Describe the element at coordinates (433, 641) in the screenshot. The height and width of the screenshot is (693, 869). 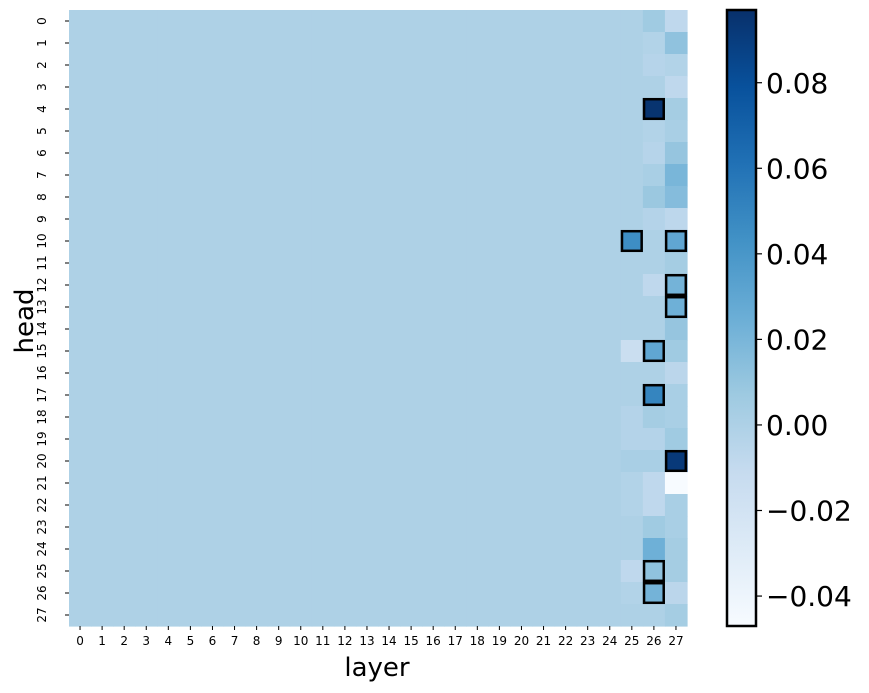
I see `x-tick-label: 16` at that location.